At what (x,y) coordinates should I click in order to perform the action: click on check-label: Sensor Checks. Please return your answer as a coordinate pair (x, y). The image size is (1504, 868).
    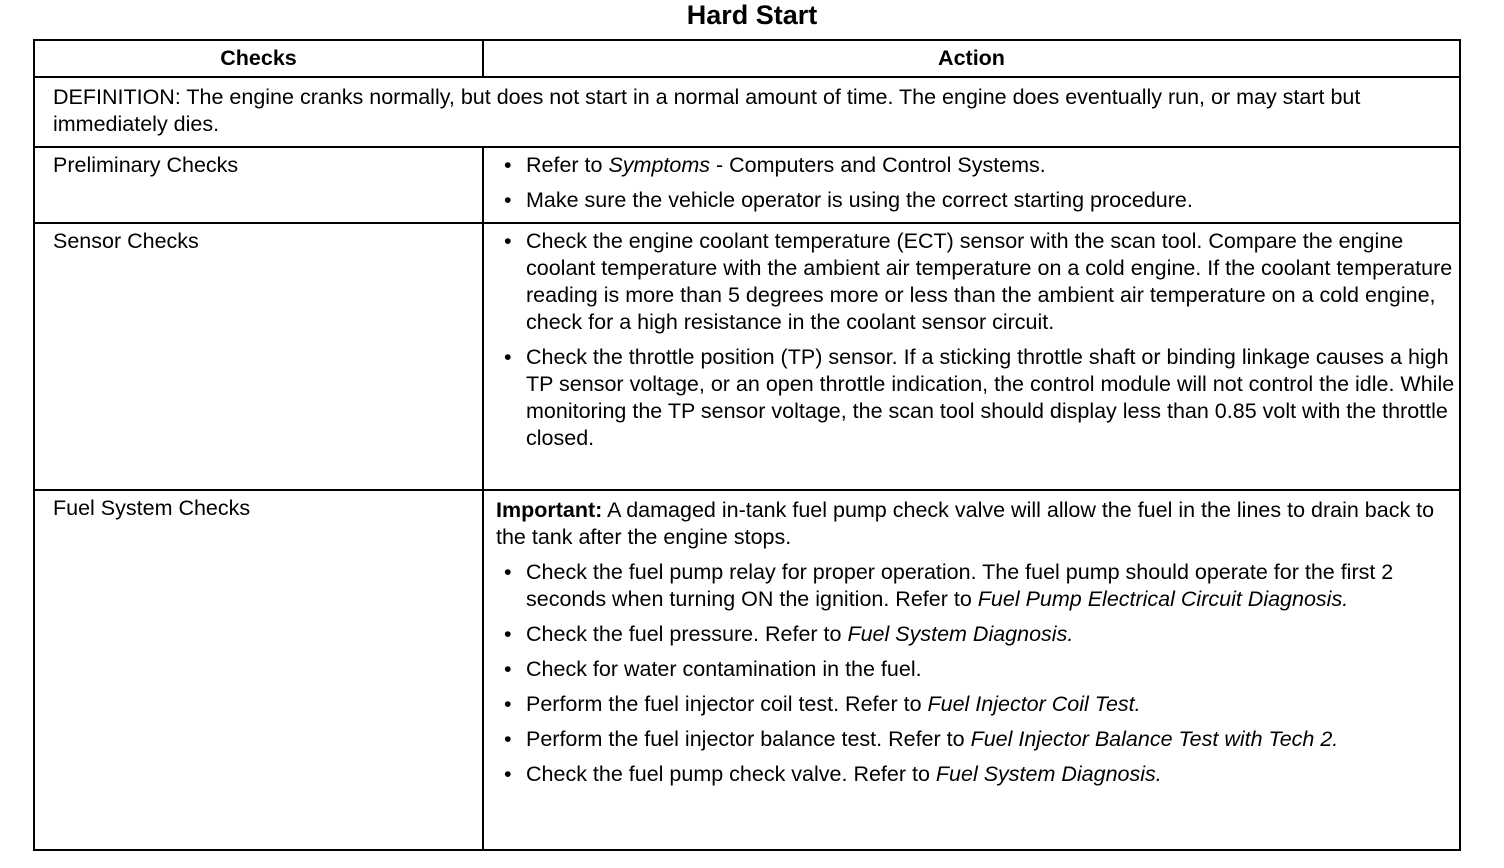
    Looking at the image, I should click on (126, 241).